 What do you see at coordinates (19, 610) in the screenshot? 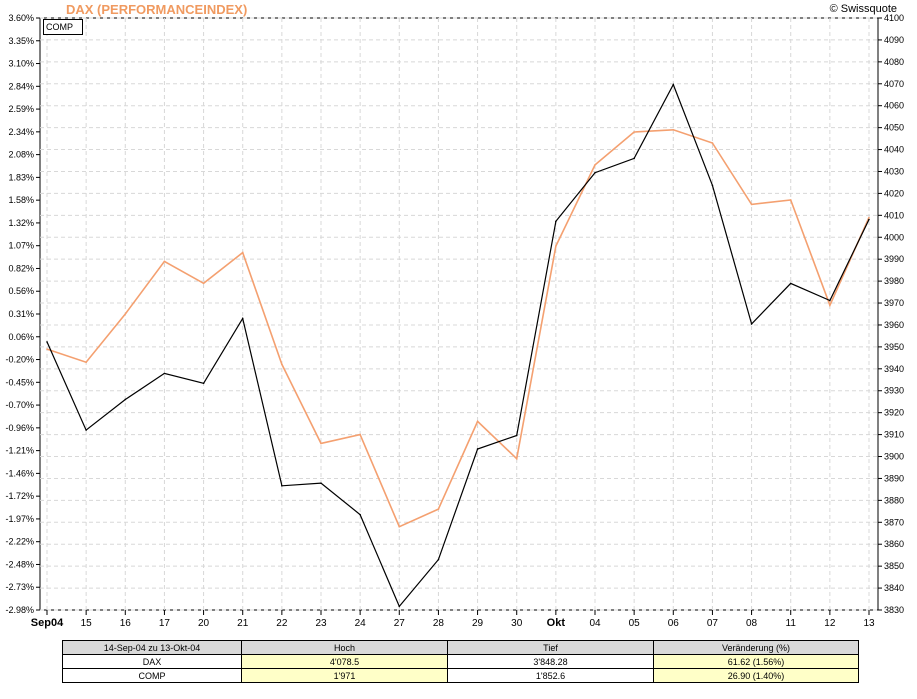
I see `left-axis-tick-label: -2.98%` at bounding box center [19, 610].